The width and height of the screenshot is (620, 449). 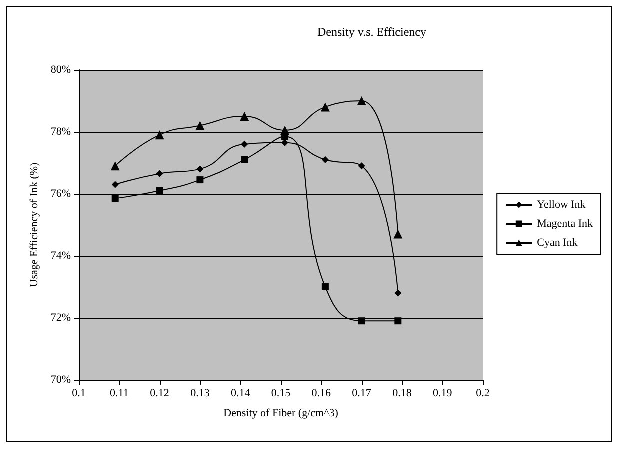 What do you see at coordinates (322, 394) in the screenshot?
I see `x-tick-label: 0.16` at bounding box center [322, 394].